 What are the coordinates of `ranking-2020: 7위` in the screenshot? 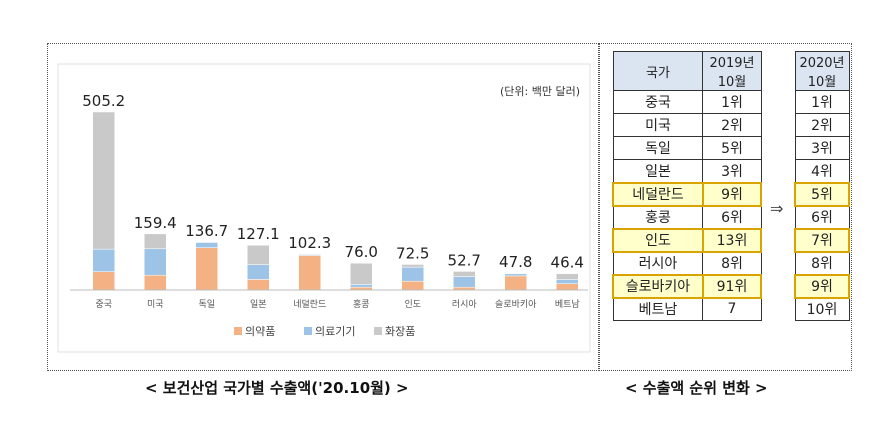 It's located at (822, 240).